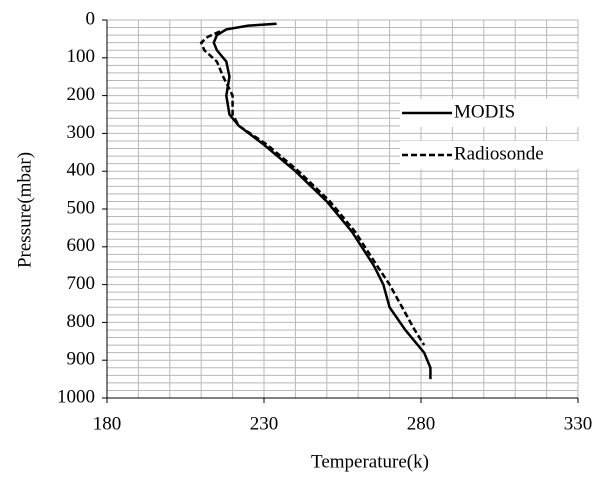  What do you see at coordinates (81, 207) in the screenshot?
I see `y-tick-label: 500` at bounding box center [81, 207].